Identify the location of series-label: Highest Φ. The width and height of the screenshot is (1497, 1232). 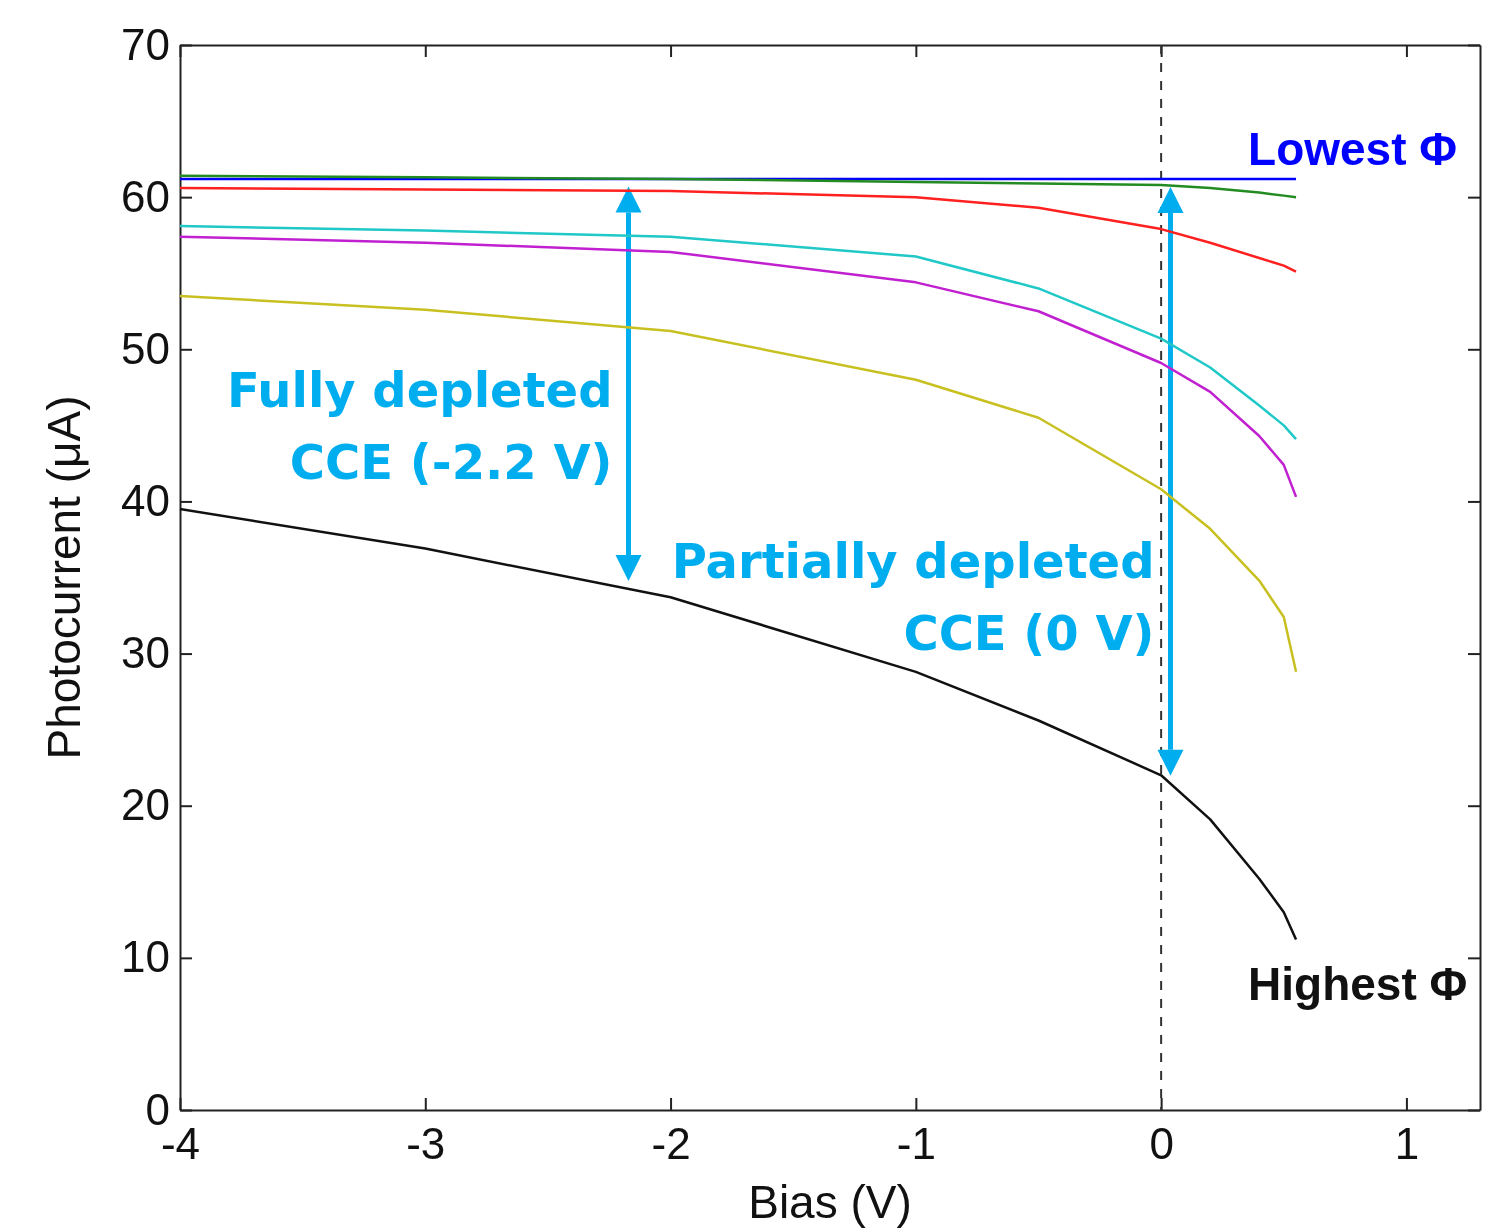
(1358, 983).